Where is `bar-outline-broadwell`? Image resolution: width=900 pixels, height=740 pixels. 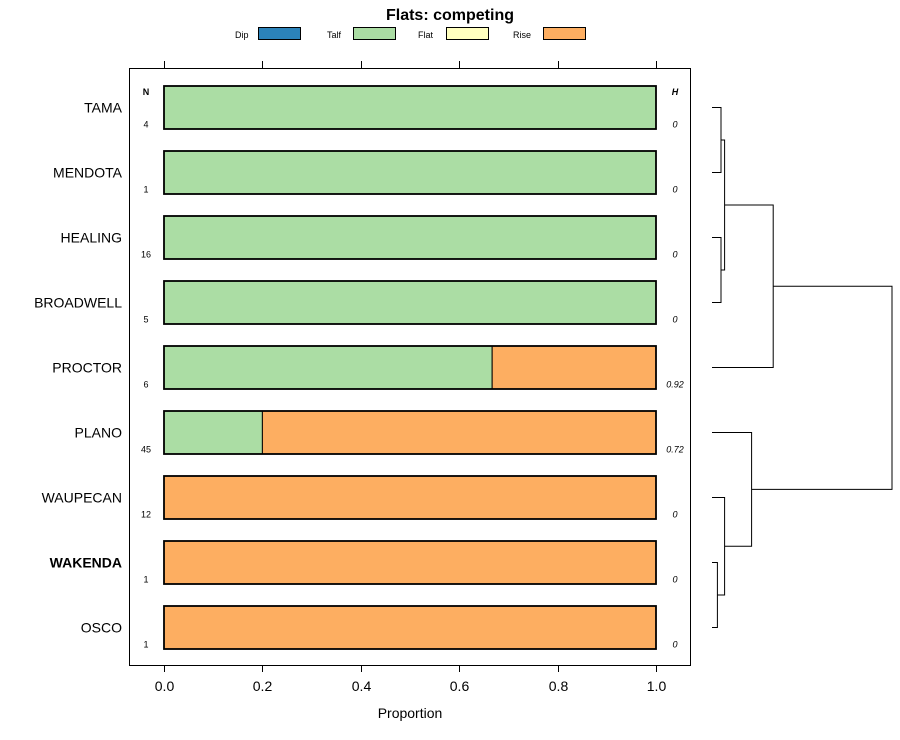 bar-outline-broadwell is located at coordinates (410, 302).